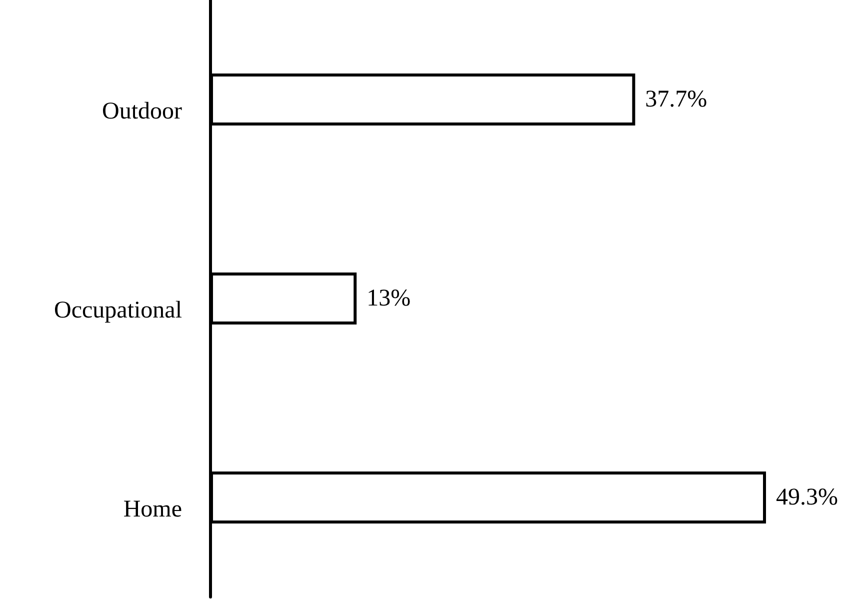 The image size is (863, 605). What do you see at coordinates (676, 99) in the screenshot?
I see `data-label: 37.7%` at bounding box center [676, 99].